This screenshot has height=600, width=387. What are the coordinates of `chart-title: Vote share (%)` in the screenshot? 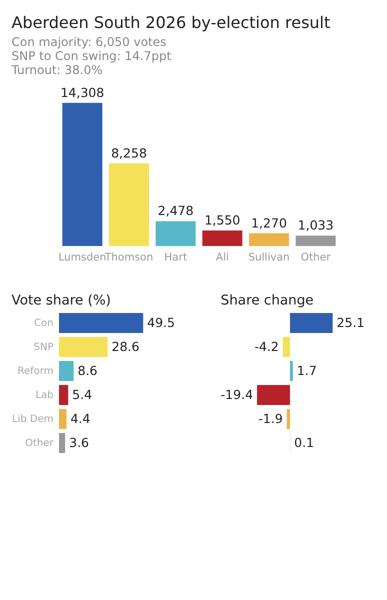 It's located at (61, 300).